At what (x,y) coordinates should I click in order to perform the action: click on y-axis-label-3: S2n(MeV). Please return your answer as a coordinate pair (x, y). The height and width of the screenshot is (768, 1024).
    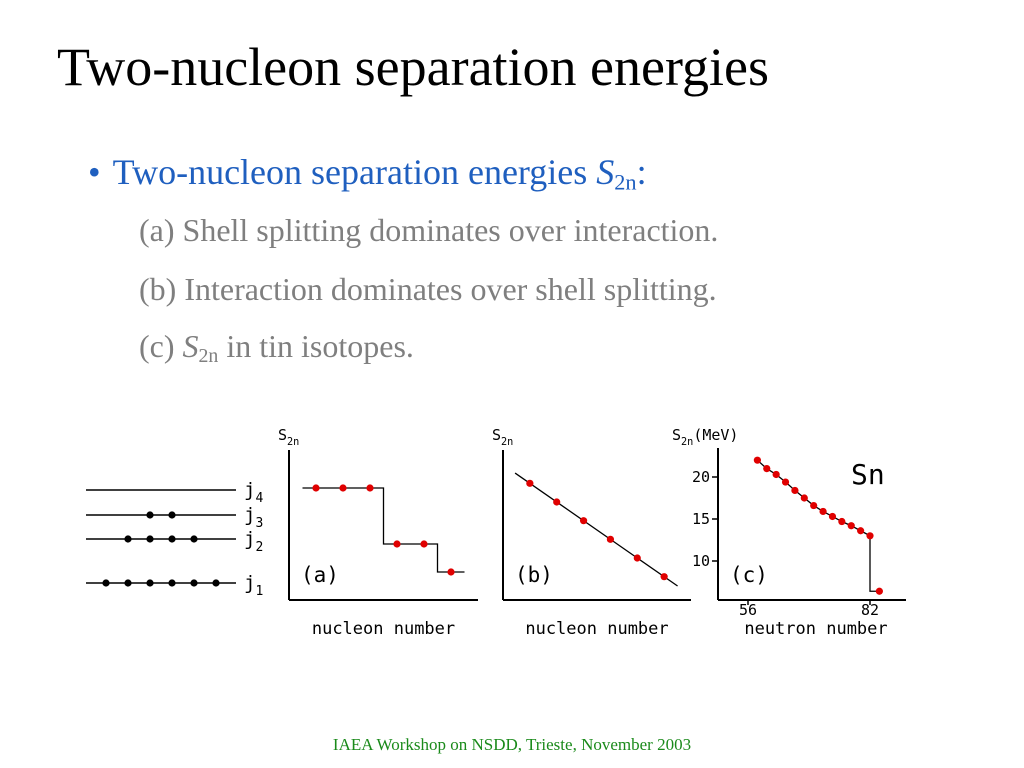
    Looking at the image, I should click on (705, 437).